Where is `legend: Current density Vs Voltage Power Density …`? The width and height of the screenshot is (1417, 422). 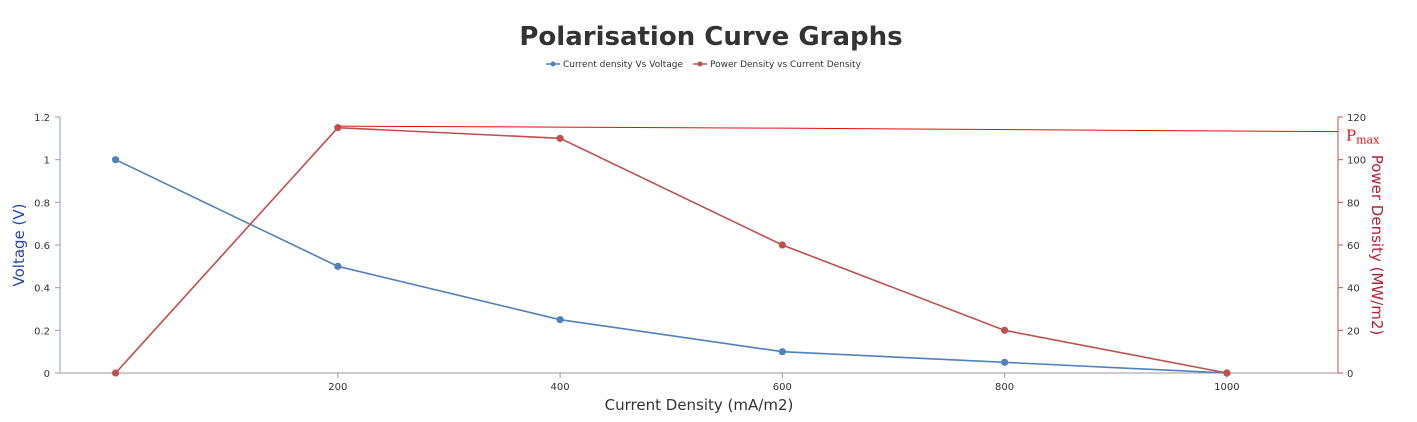 legend: Current density Vs Voltage Power Density … is located at coordinates (704, 65).